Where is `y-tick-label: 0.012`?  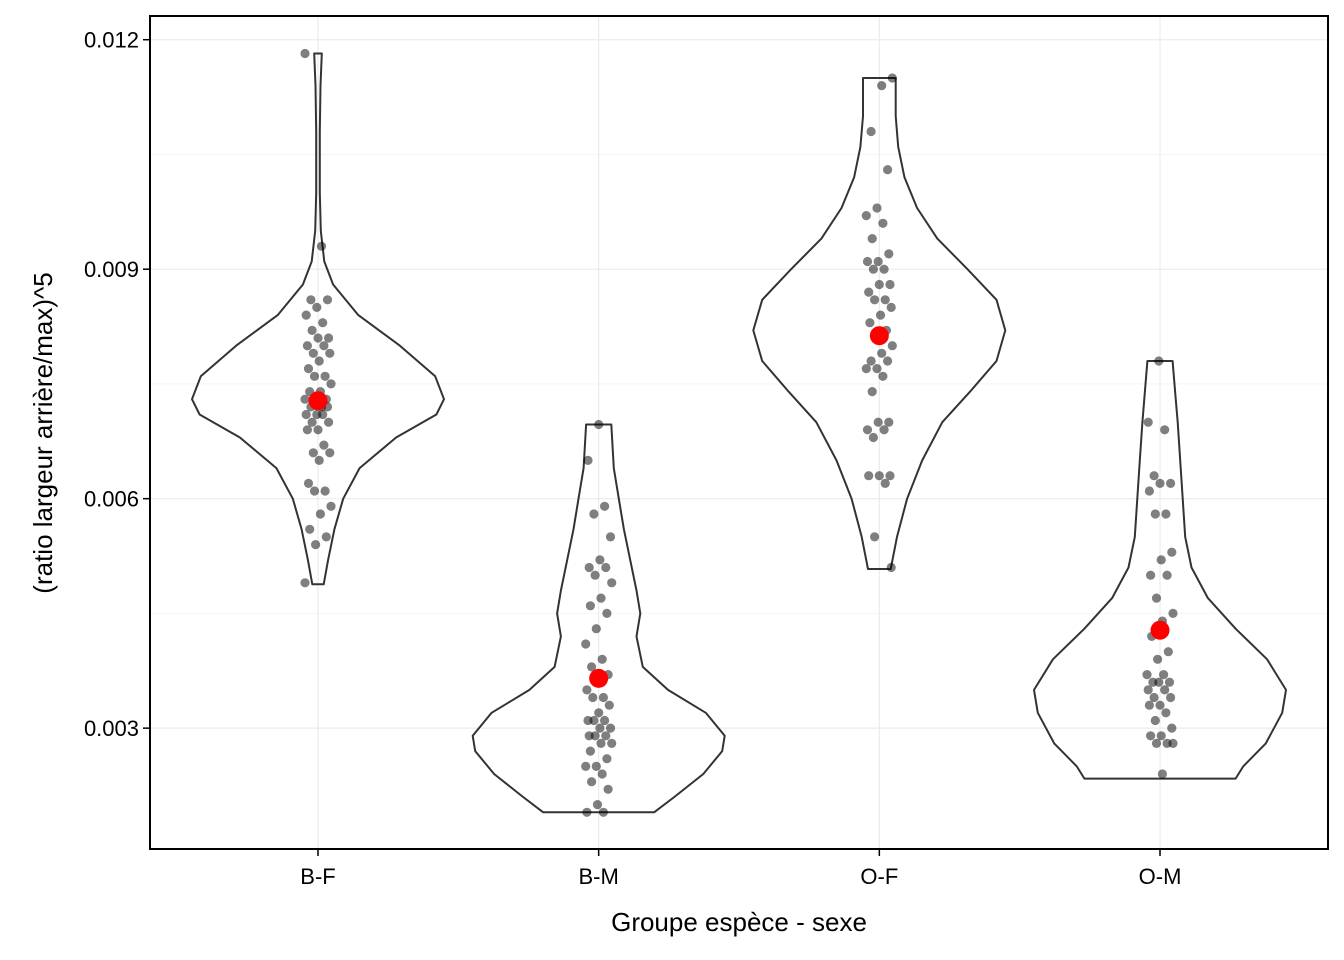
y-tick-label: 0.012 is located at coordinates (111, 40).